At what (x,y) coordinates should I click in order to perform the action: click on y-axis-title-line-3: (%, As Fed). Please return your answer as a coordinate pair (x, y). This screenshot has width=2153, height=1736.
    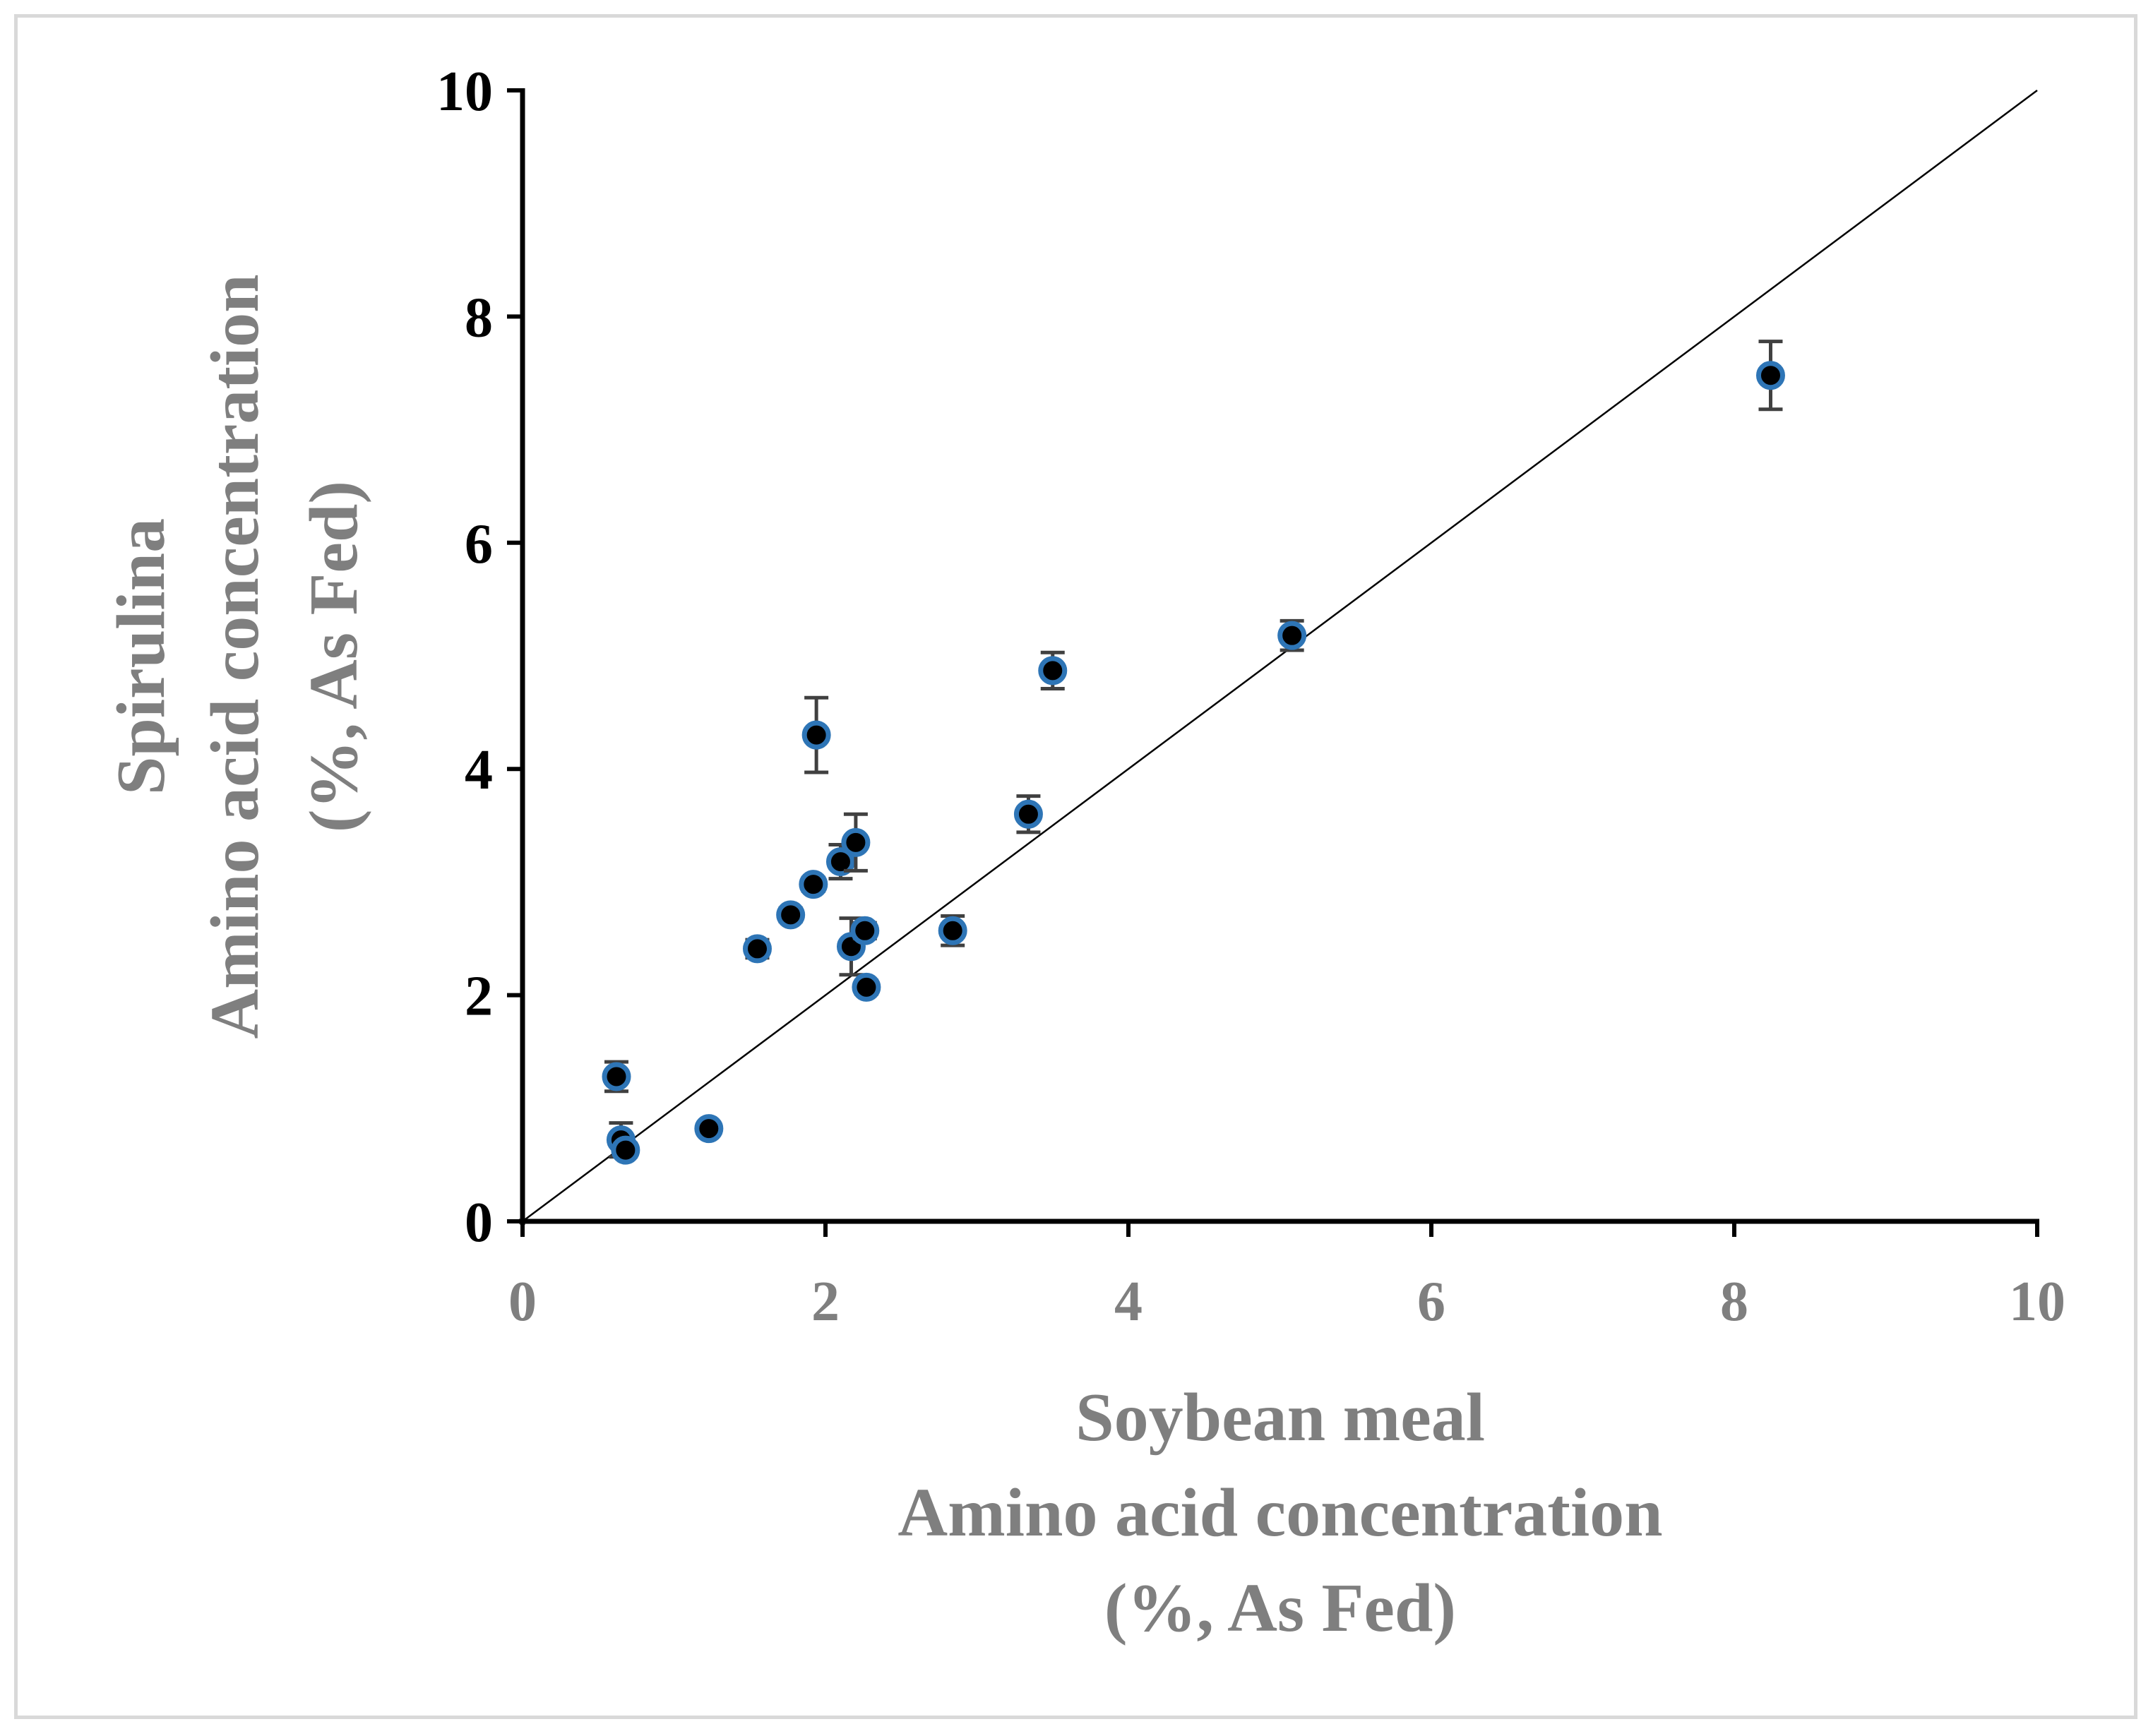
    Looking at the image, I should click on (334, 656).